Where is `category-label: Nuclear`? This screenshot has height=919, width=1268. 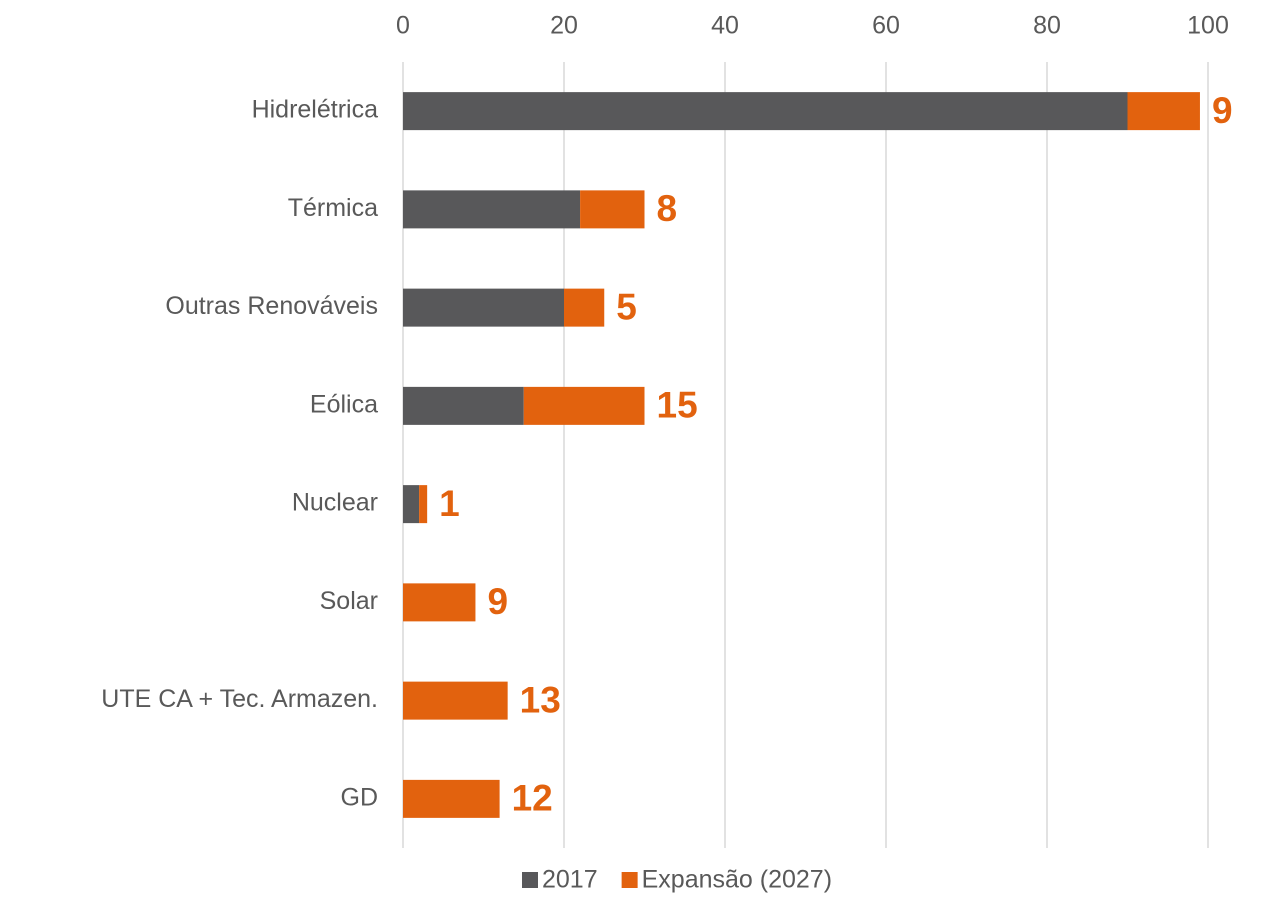 category-label: Nuclear is located at coordinates (335, 503).